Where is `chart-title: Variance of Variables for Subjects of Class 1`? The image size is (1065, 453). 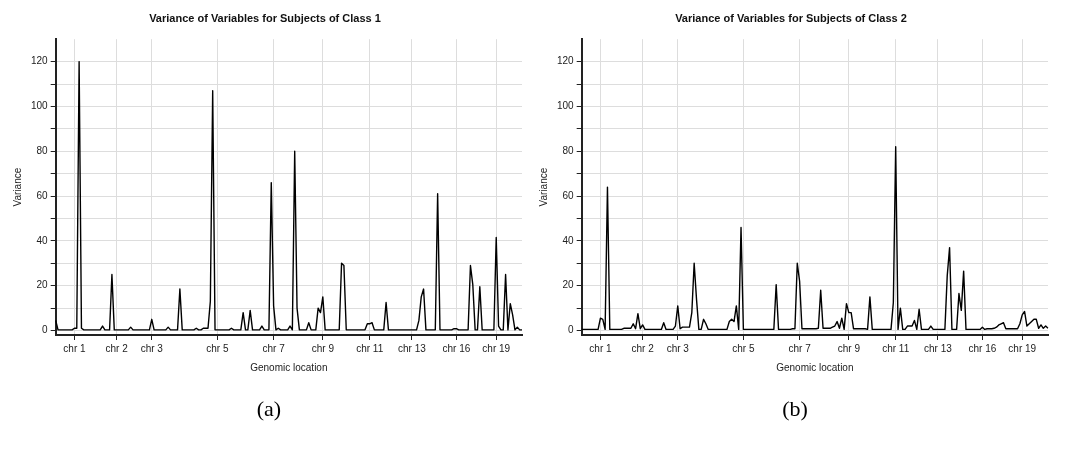 chart-title: Variance of Variables for Subjects of Class 1 is located at coordinates (265, 17).